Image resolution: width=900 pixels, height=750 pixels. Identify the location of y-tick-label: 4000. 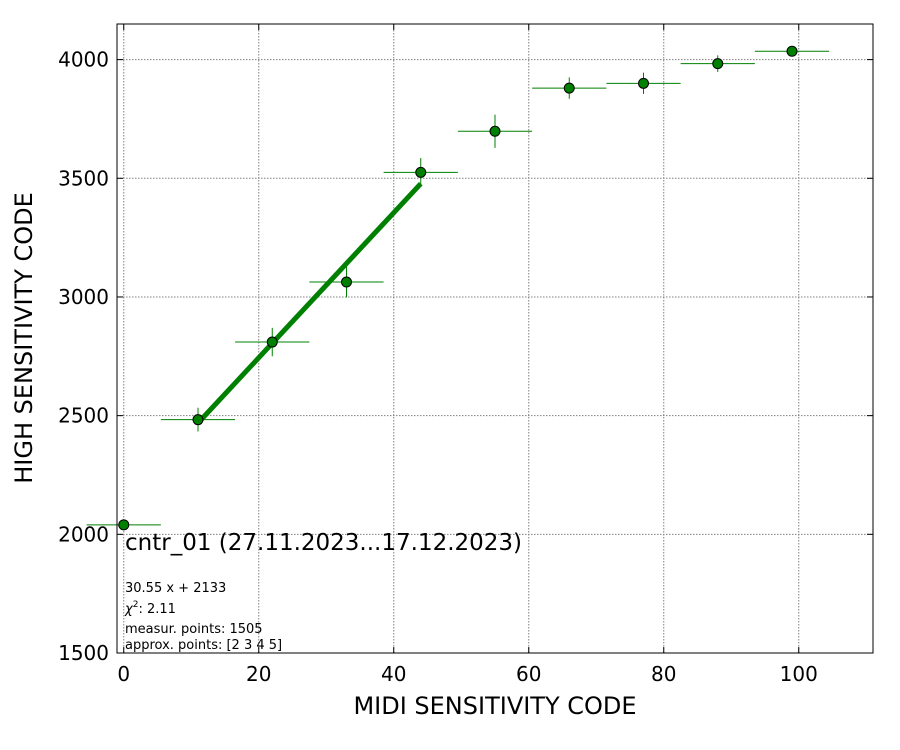
(83, 60).